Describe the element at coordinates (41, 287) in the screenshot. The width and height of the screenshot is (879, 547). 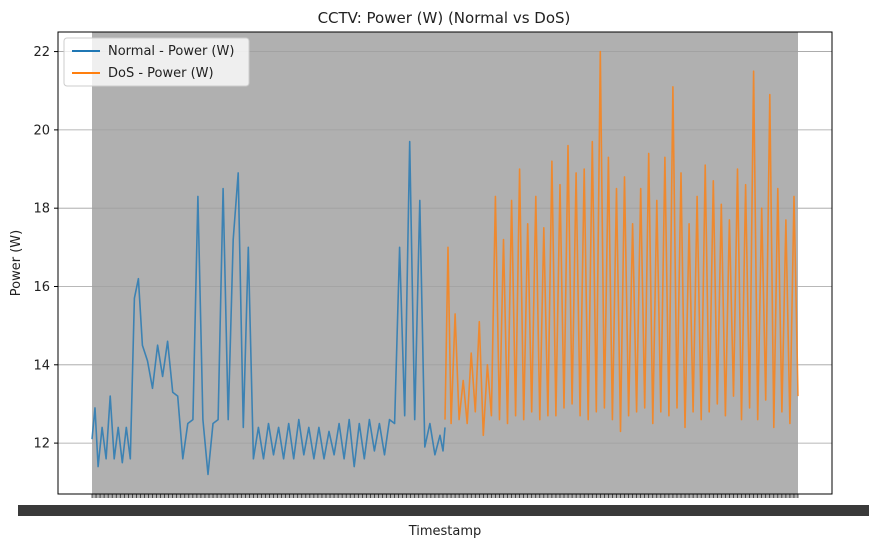
I see `y-tick-label-16: 16` at that location.